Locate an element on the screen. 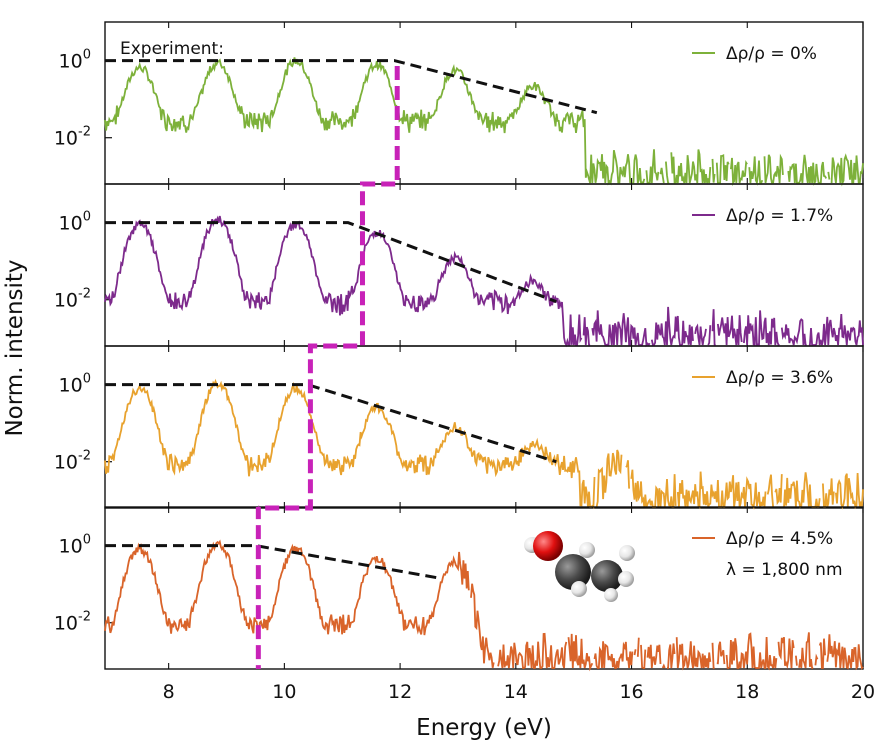 Image resolution: width=892 pixels, height=750 pixels. y-axis-title: Norm. intensity is located at coordinates (15, 347).